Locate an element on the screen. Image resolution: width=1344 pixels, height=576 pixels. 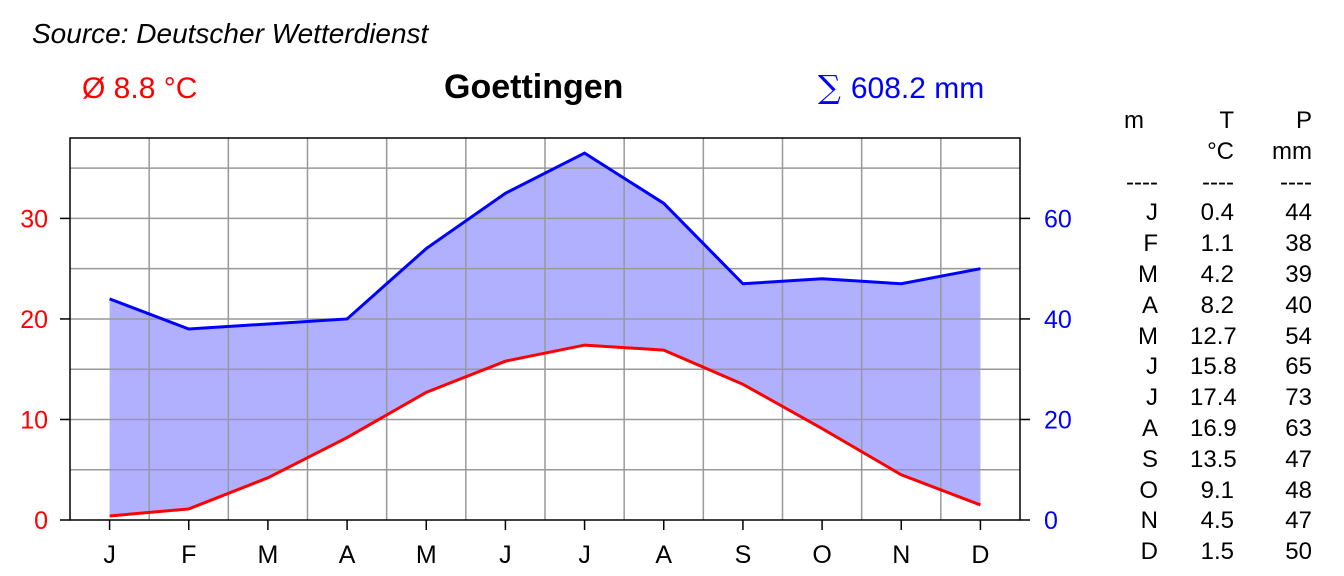
table-cell-t: 17.4 is located at coordinates (1213, 398).